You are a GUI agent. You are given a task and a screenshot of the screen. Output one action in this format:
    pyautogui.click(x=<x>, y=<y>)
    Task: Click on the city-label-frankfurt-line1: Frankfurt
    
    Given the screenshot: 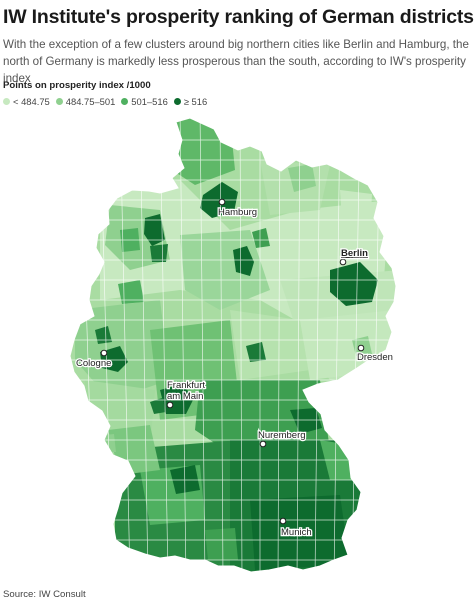 What is the action you would take?
    pyautogui.click(x=186, y=385)
    